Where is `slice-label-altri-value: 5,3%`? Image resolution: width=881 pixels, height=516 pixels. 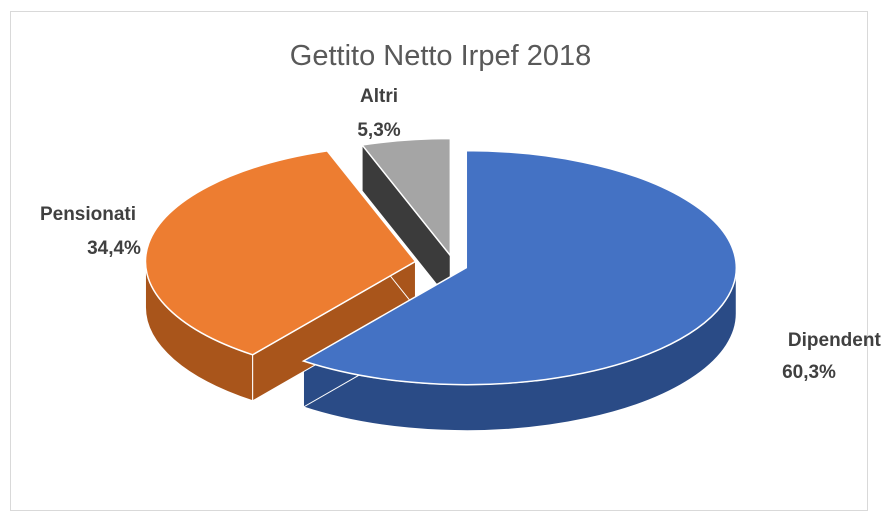
slice-label-altri-value: 5,3% is located at coordinates (378, 130).